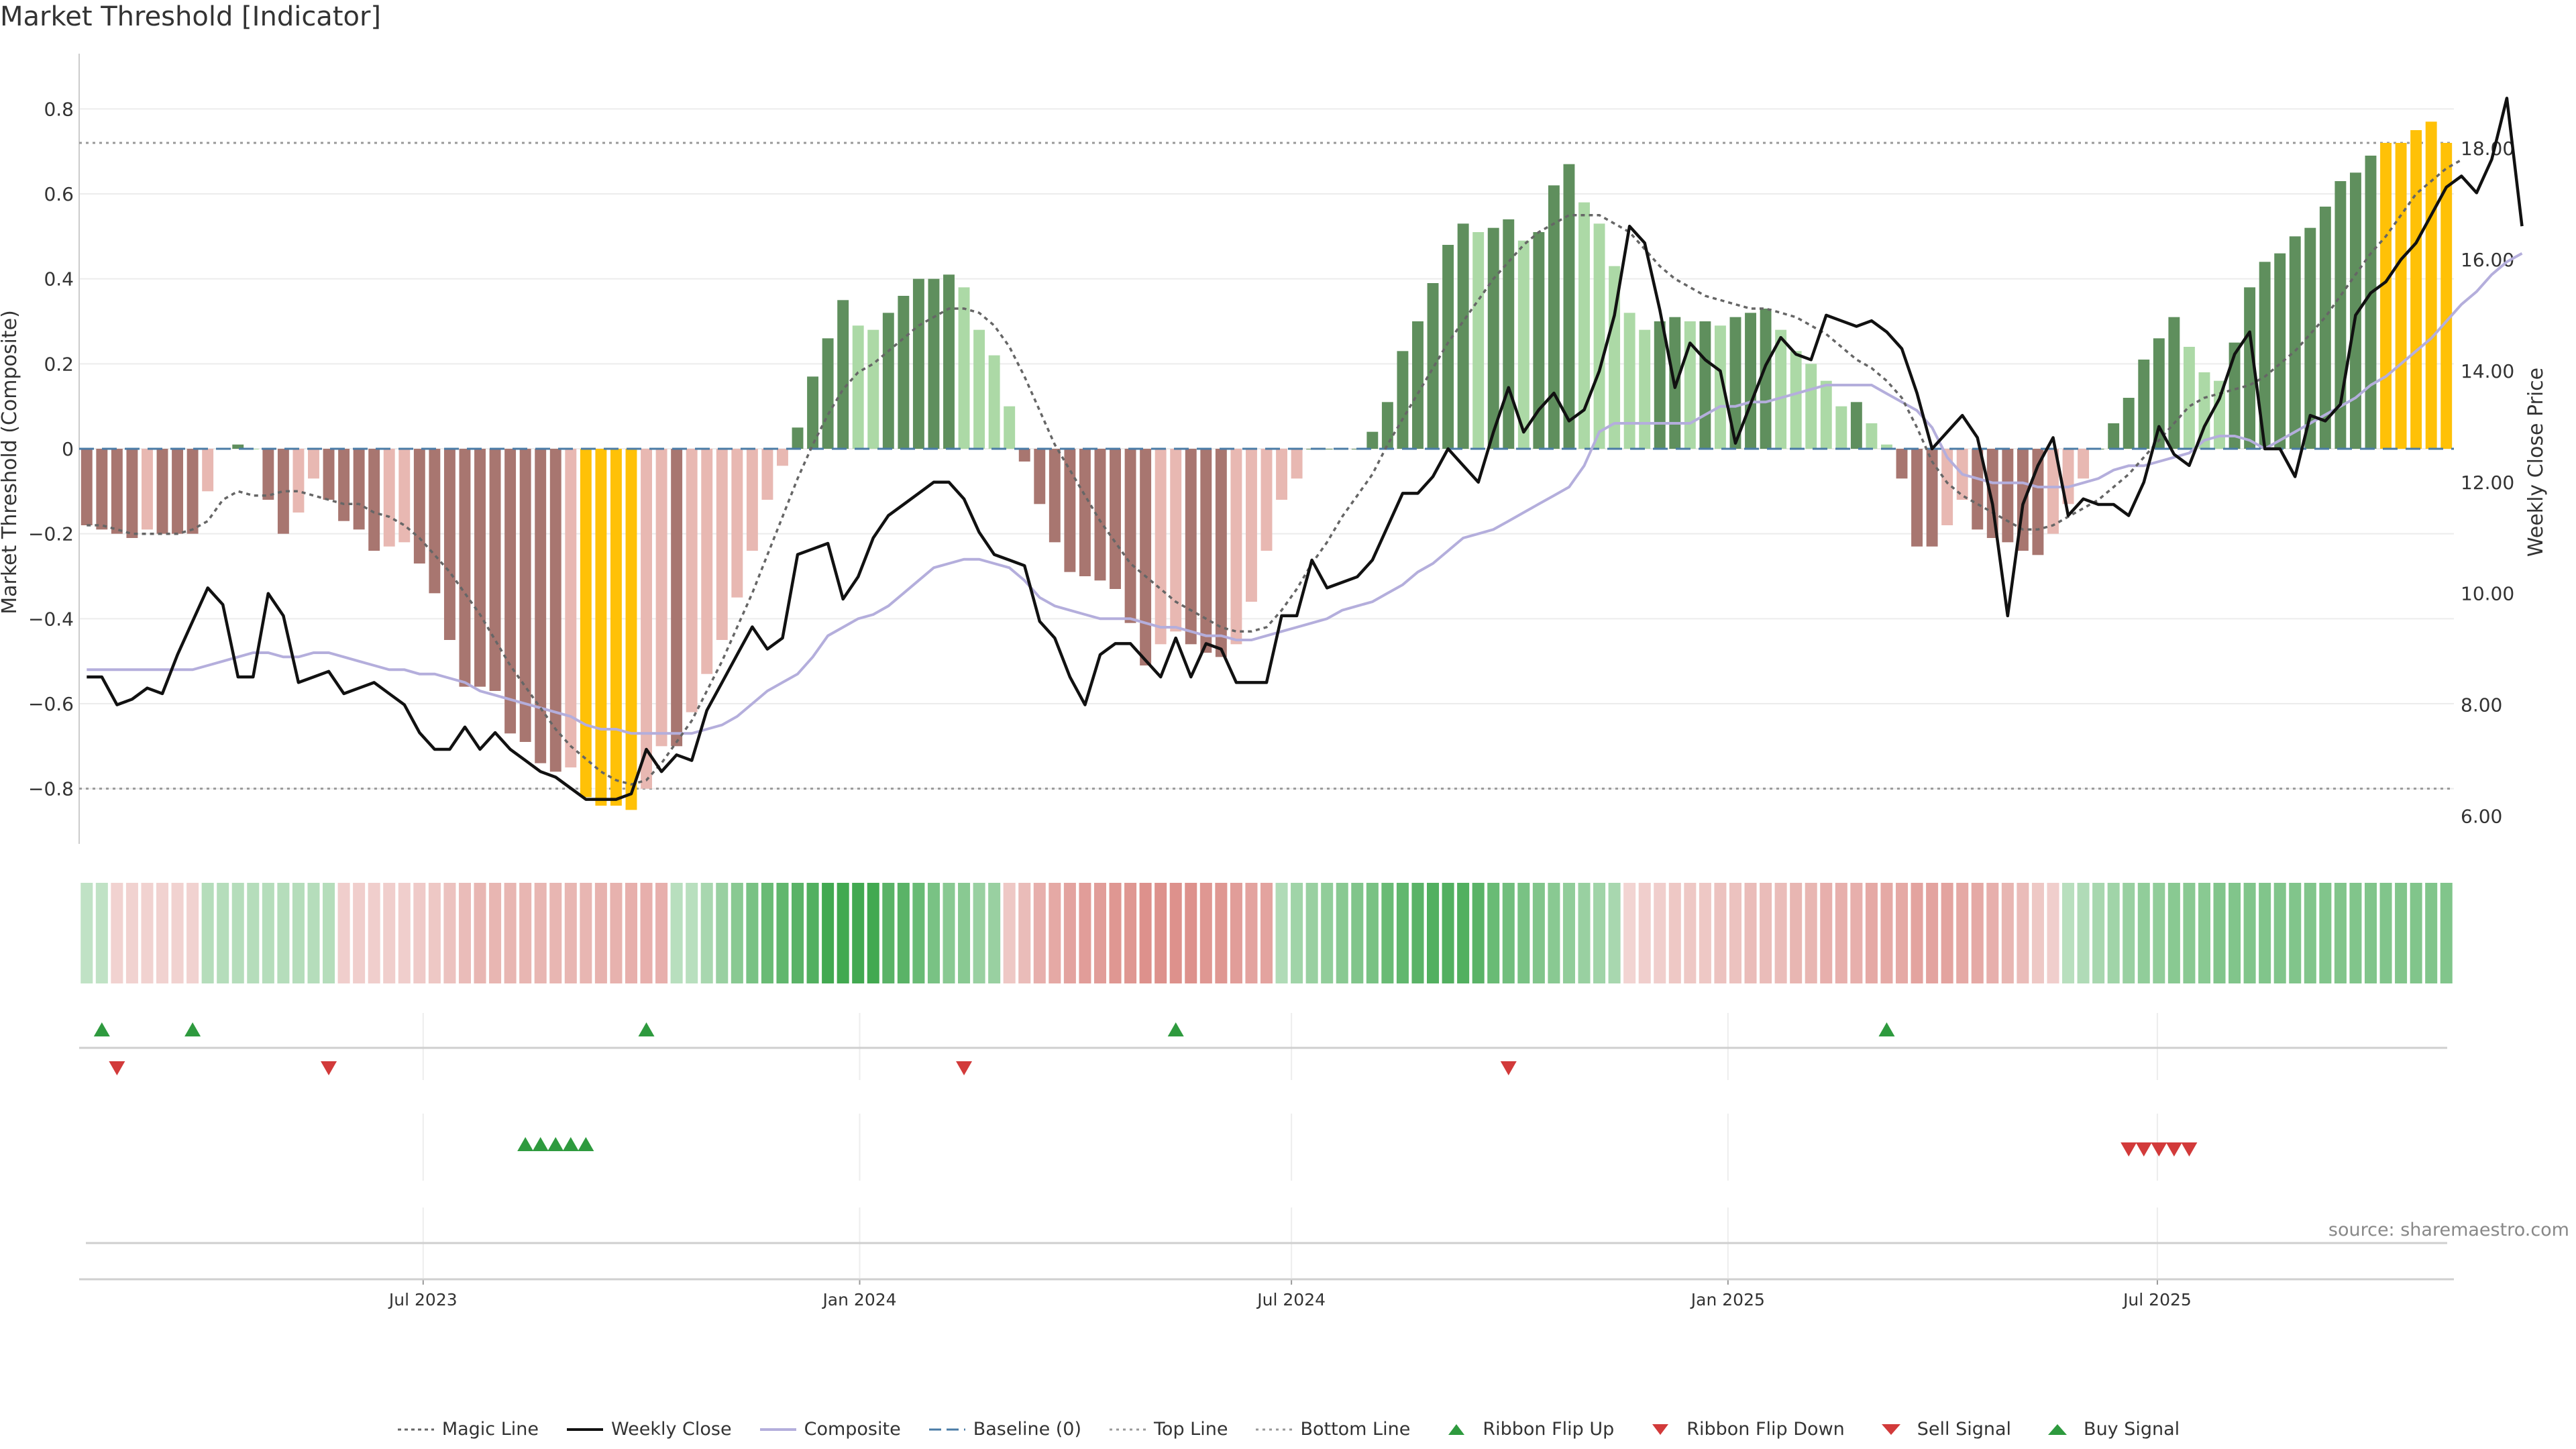  I want to click on x-tick-label: Jan 2025, so click(1727, 1299).